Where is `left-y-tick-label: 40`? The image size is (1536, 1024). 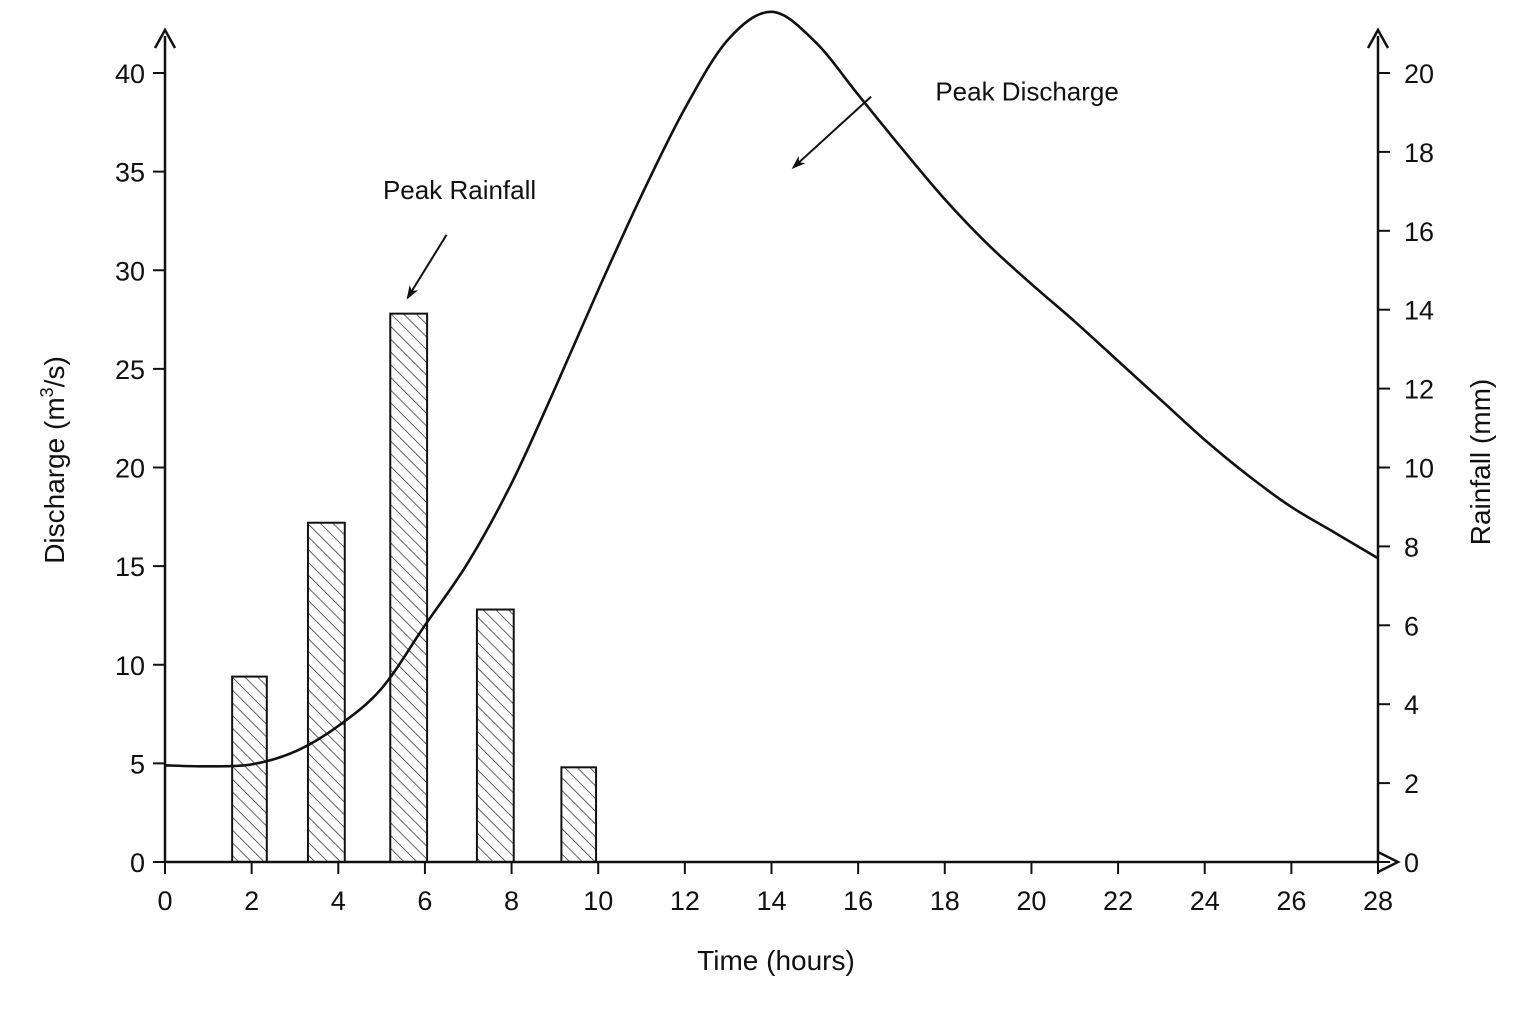
left-y-tick-label: 40 is located at coordinates (130, 74).